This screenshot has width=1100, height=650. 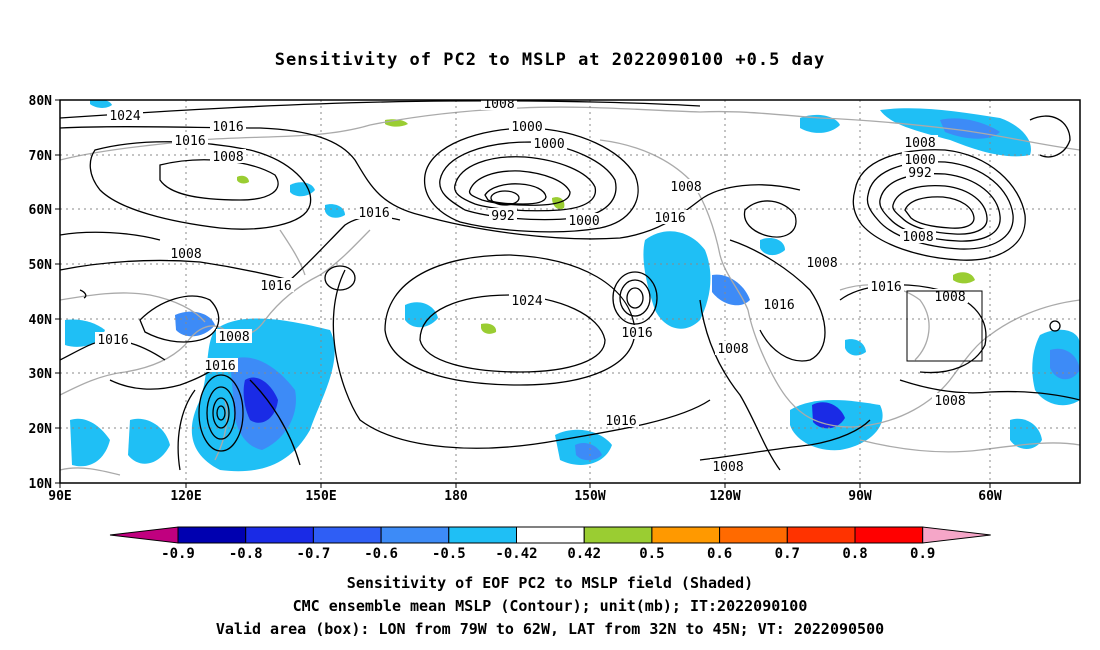 I want to click on lat-label: 80N, so click(x=41, y=101).